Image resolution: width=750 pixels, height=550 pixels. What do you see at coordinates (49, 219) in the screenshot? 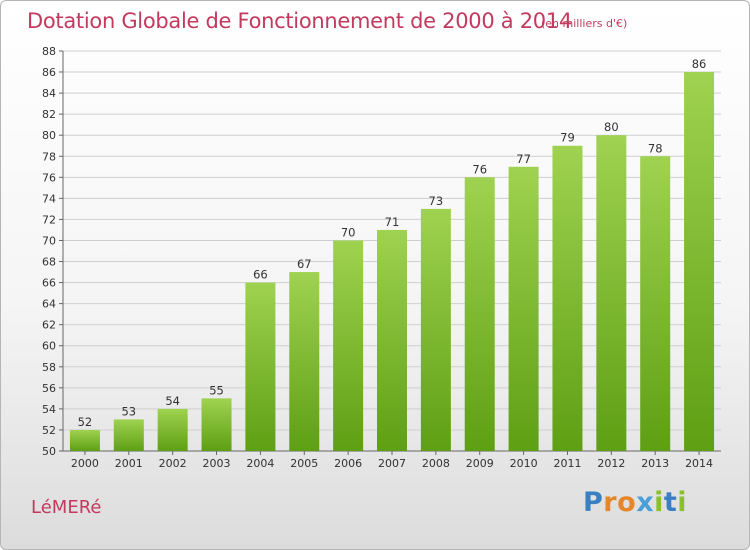
I see `y-tick-label: 72` at bounding box center [49, 219].